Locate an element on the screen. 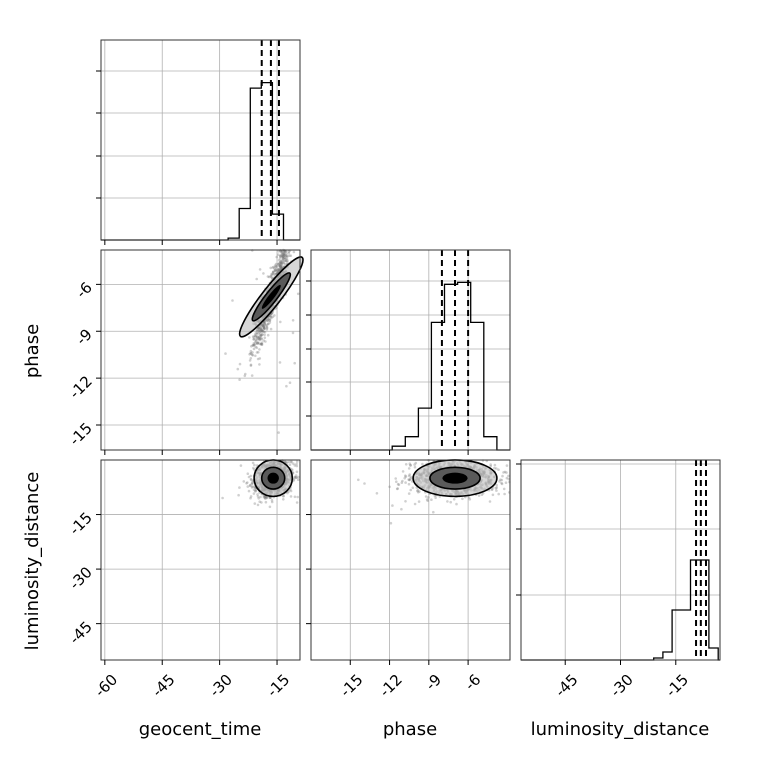 The width and height of the screenshot is (760, 760). ylabel-luminosity-distance: luminosity_distance is located at coordinates (32, 561).